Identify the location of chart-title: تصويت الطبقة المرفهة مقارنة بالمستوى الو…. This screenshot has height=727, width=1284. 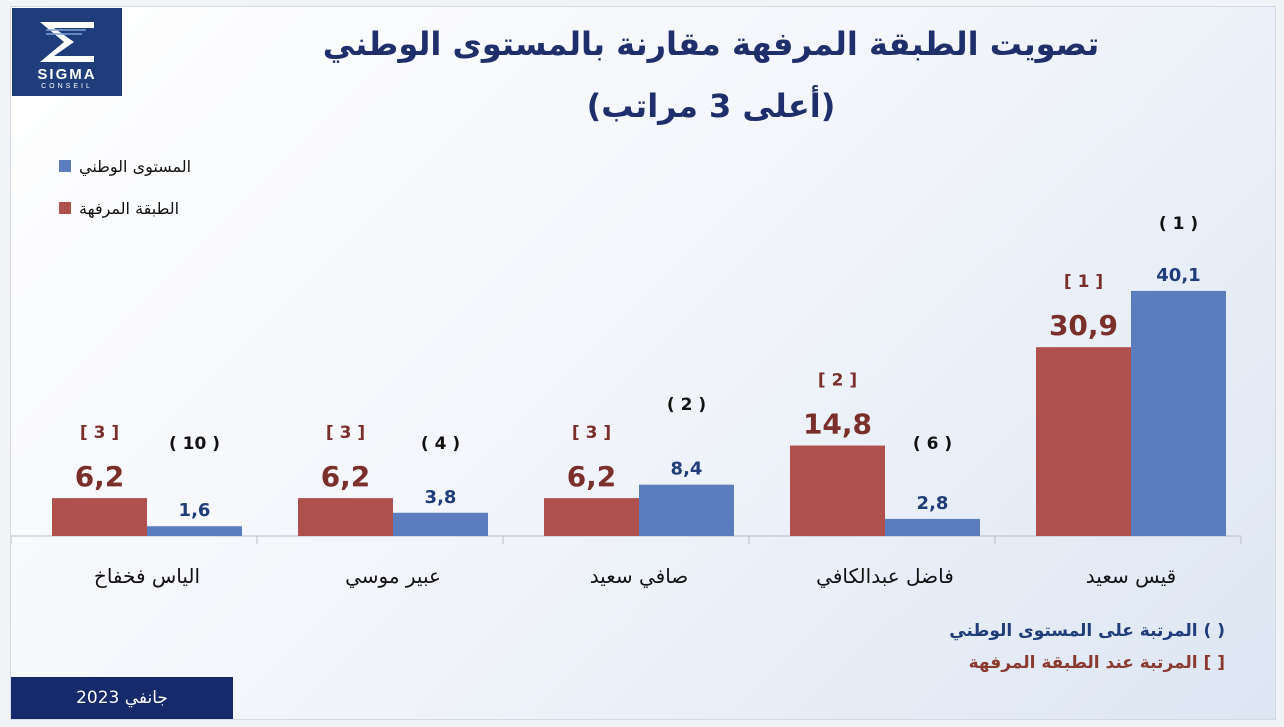
(711, 44).